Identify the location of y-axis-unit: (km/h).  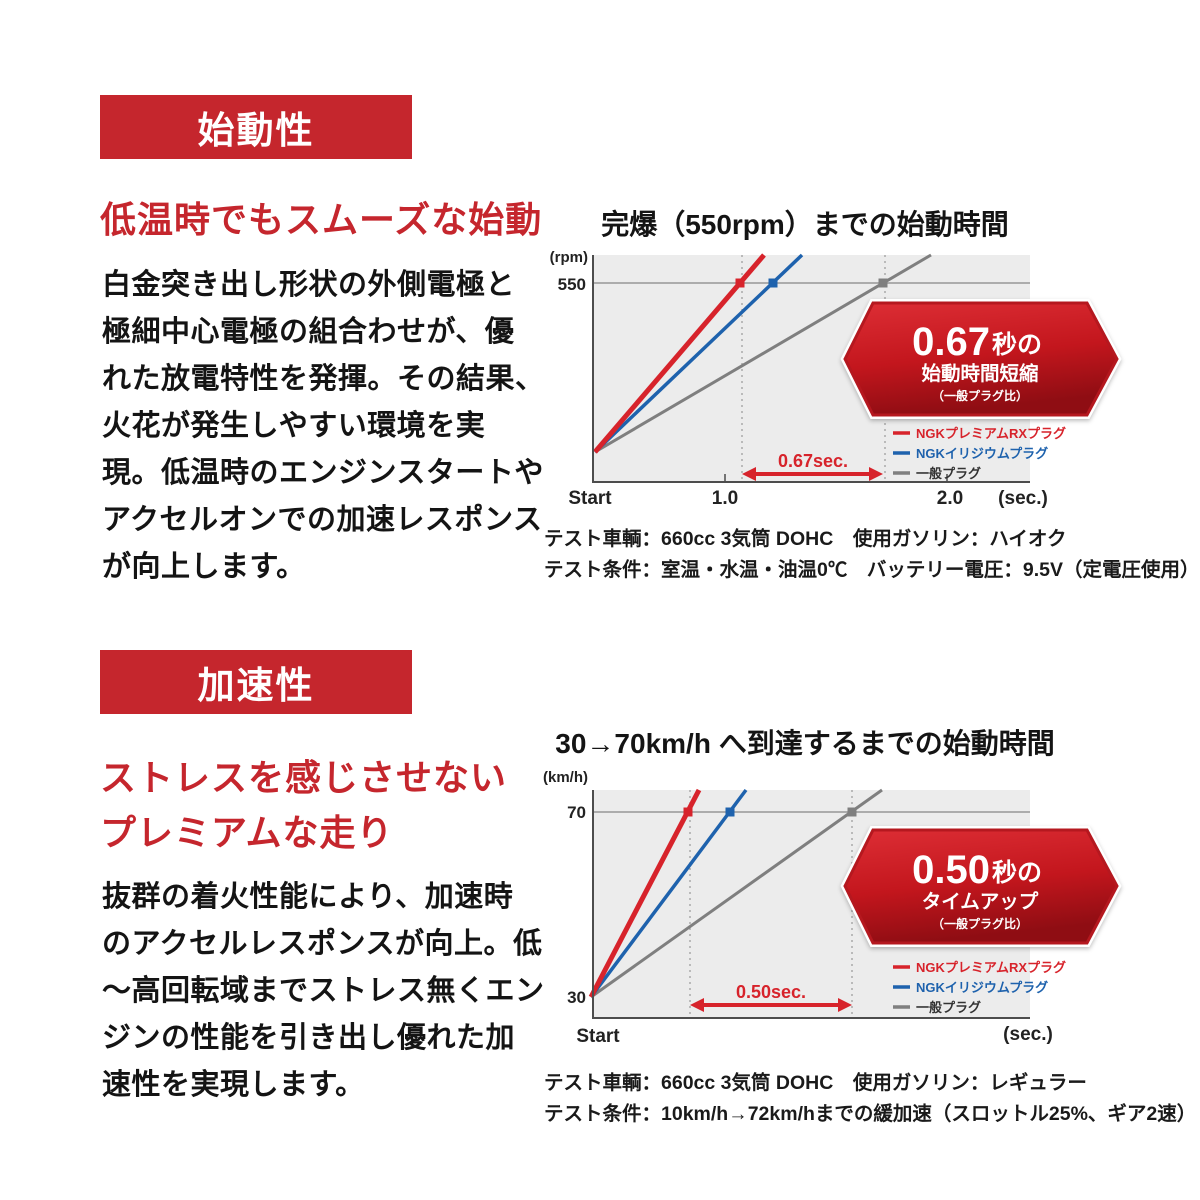
(565, 777).